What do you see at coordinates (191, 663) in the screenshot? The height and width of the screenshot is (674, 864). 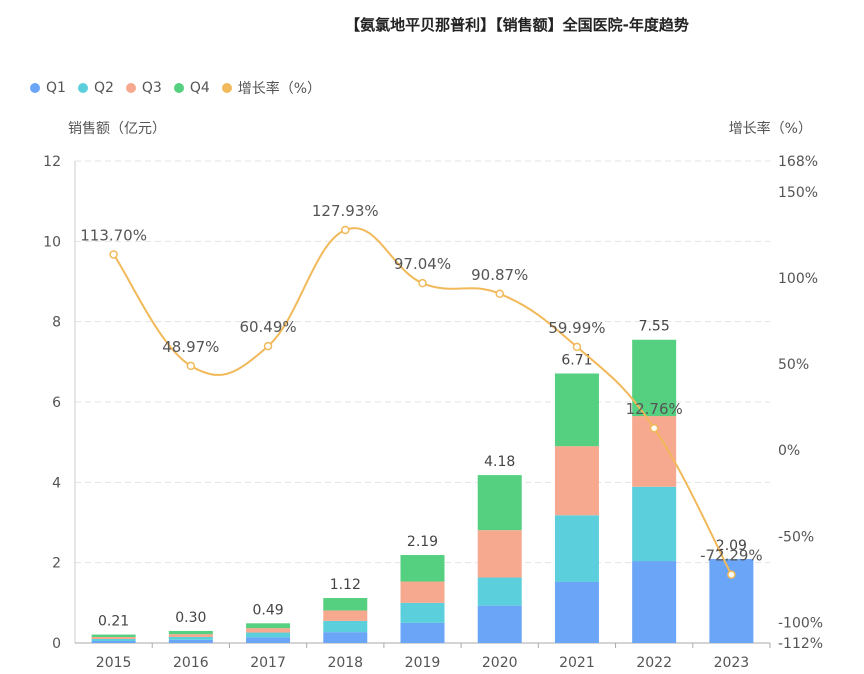 I see `x-tick-label: 2016` at bounding box center [191, 663].